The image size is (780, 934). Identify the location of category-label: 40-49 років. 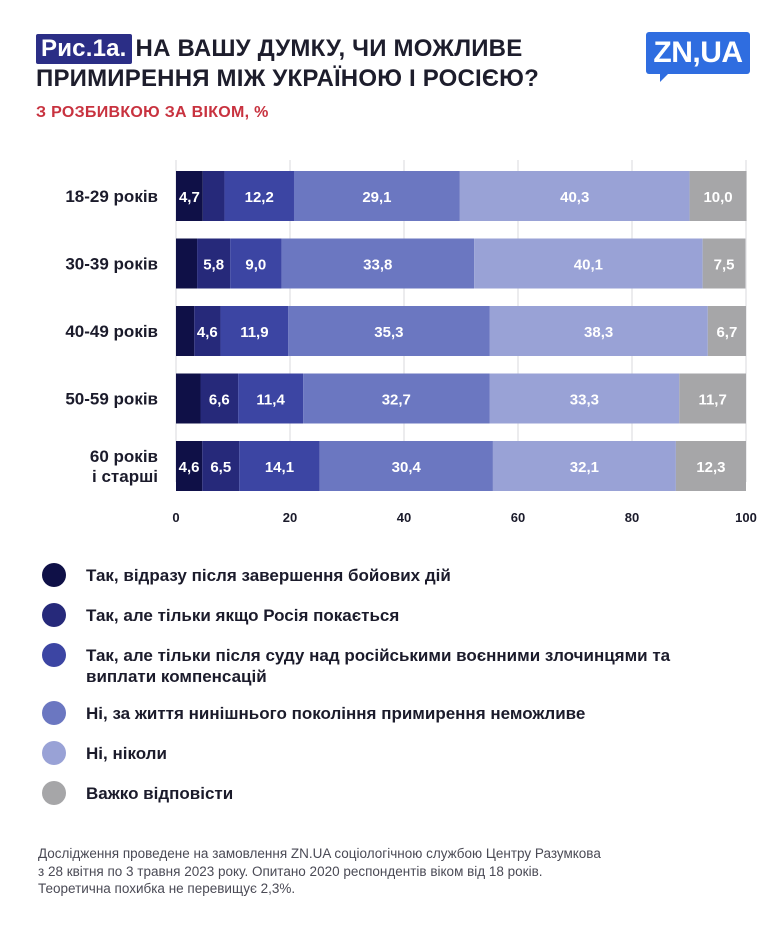
(111, 331).